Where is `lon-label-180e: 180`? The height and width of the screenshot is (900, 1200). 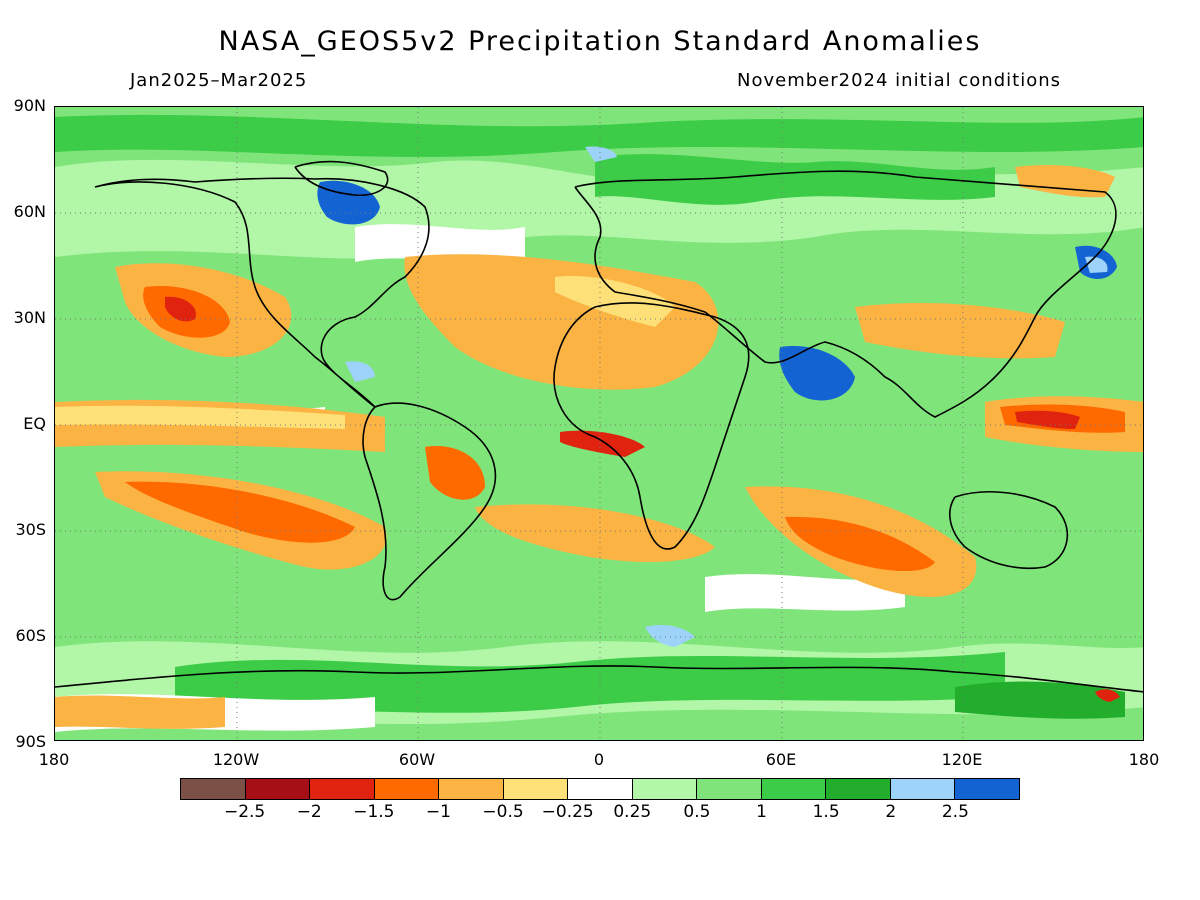
lon-label-180e: 180 is located at coordinates (1144, 759).